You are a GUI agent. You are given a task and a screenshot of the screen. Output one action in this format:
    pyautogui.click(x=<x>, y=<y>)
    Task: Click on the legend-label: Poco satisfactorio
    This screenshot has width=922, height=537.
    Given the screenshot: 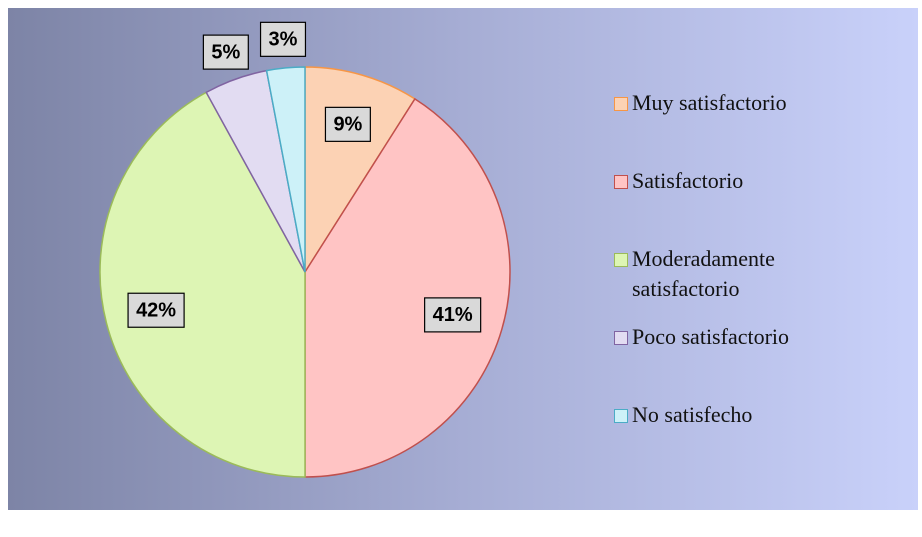 What is the action you would take?
    pyautogui.click(x=711, y=336)
    